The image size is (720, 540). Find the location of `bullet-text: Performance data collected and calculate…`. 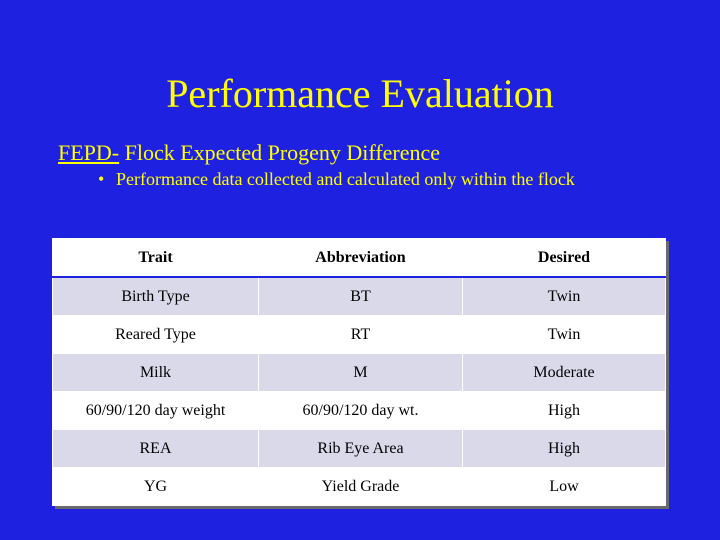

bullet-text: Performance data collected and calculate… is located at coordinates (345, 179).